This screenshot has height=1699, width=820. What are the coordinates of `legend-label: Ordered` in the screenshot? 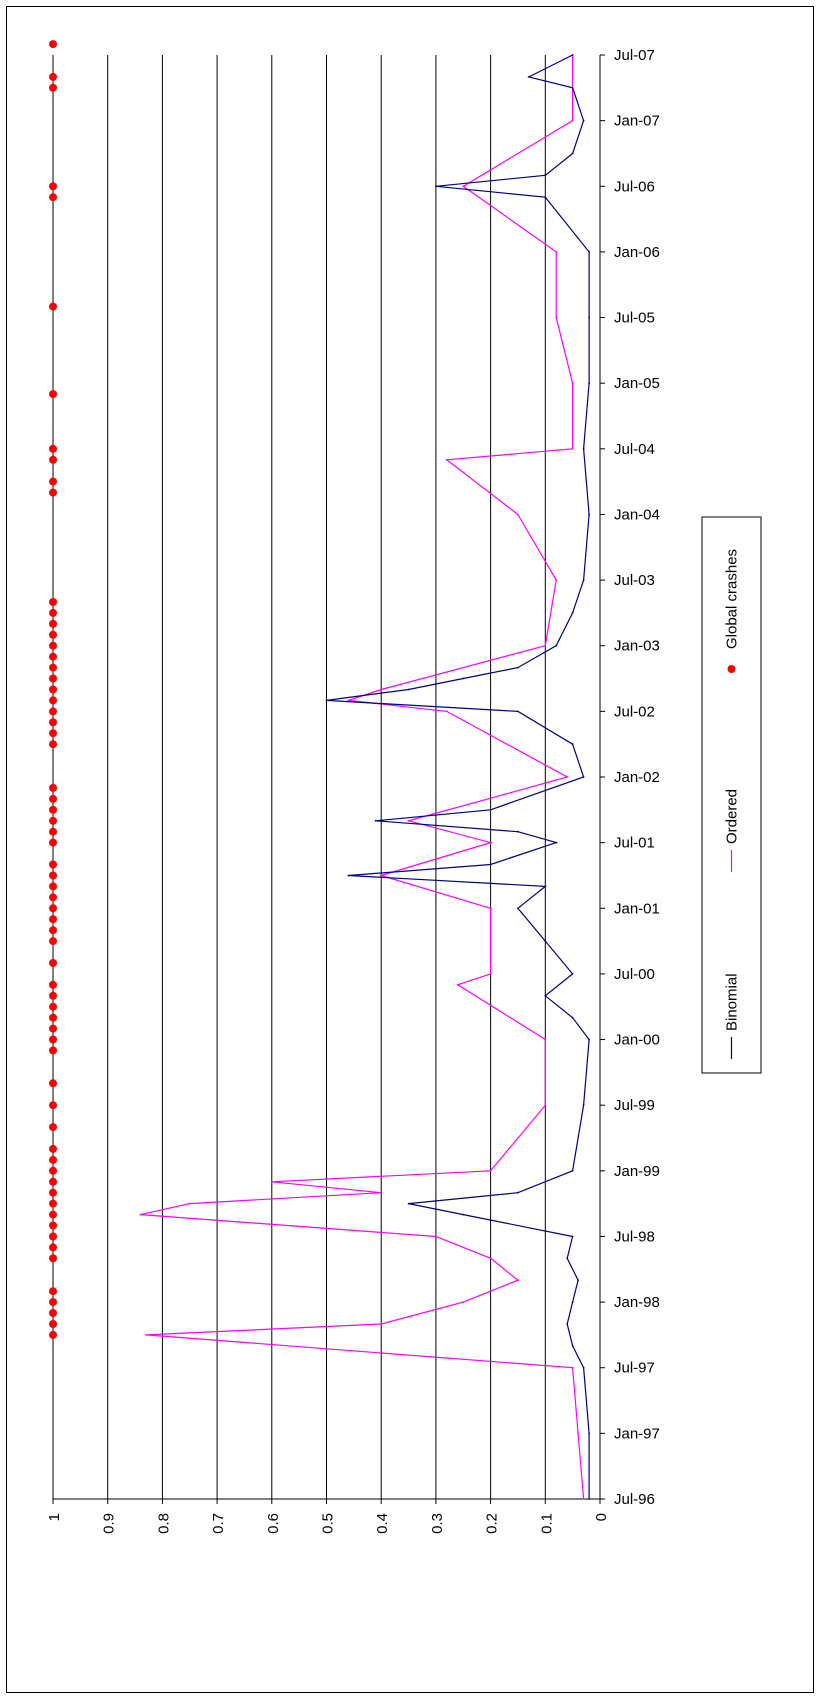 It's located at (732, 816).